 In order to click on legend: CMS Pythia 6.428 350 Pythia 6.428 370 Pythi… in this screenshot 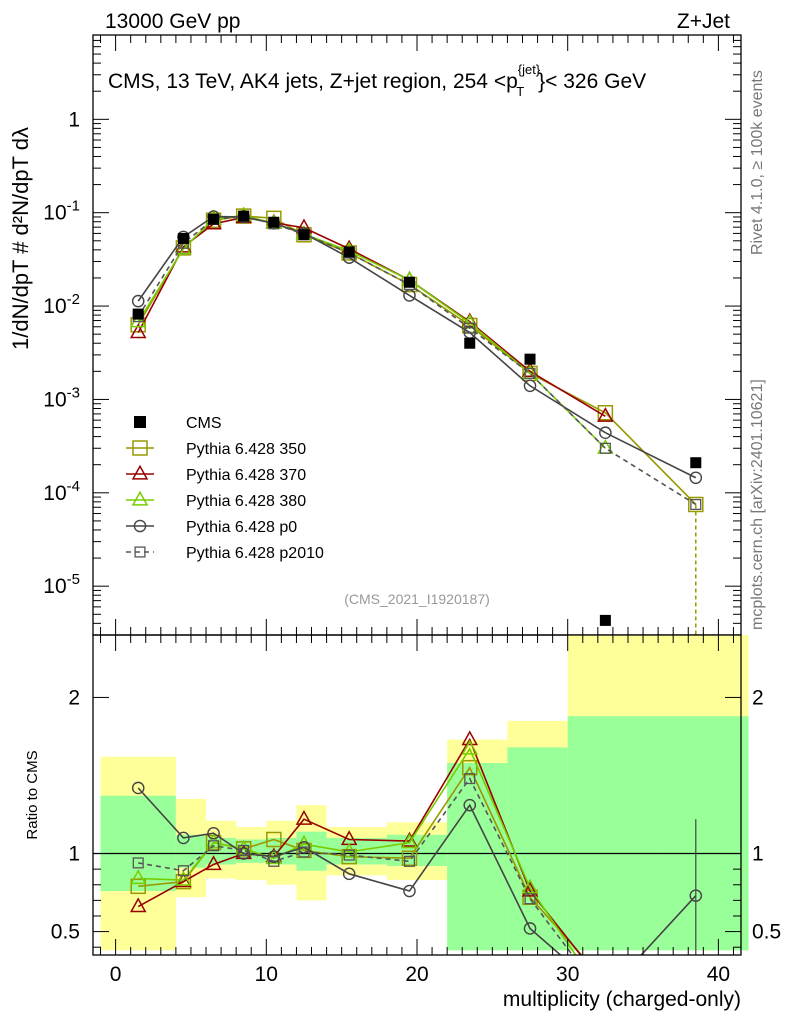, I will do `click(225, 488)`.